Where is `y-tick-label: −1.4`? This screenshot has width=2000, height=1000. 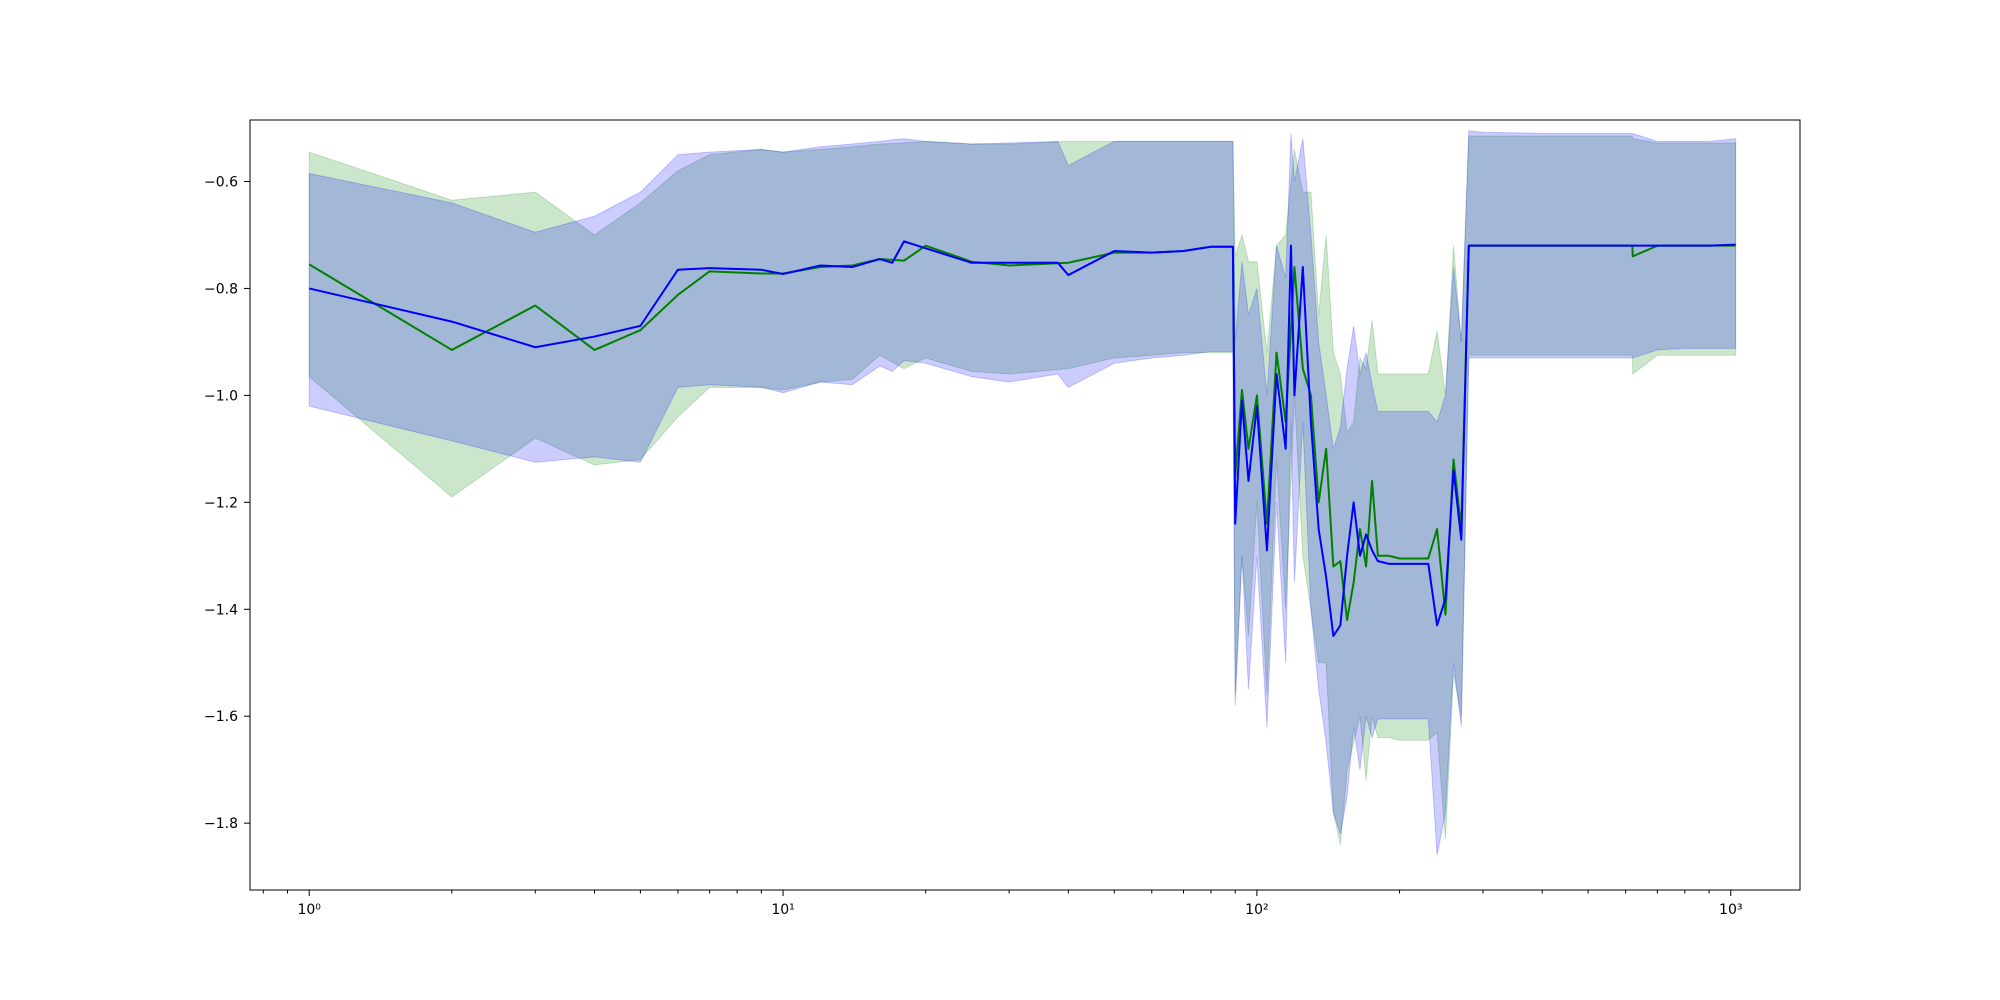
y-tick-label: −1.4 is located at coordinates (221, 610).